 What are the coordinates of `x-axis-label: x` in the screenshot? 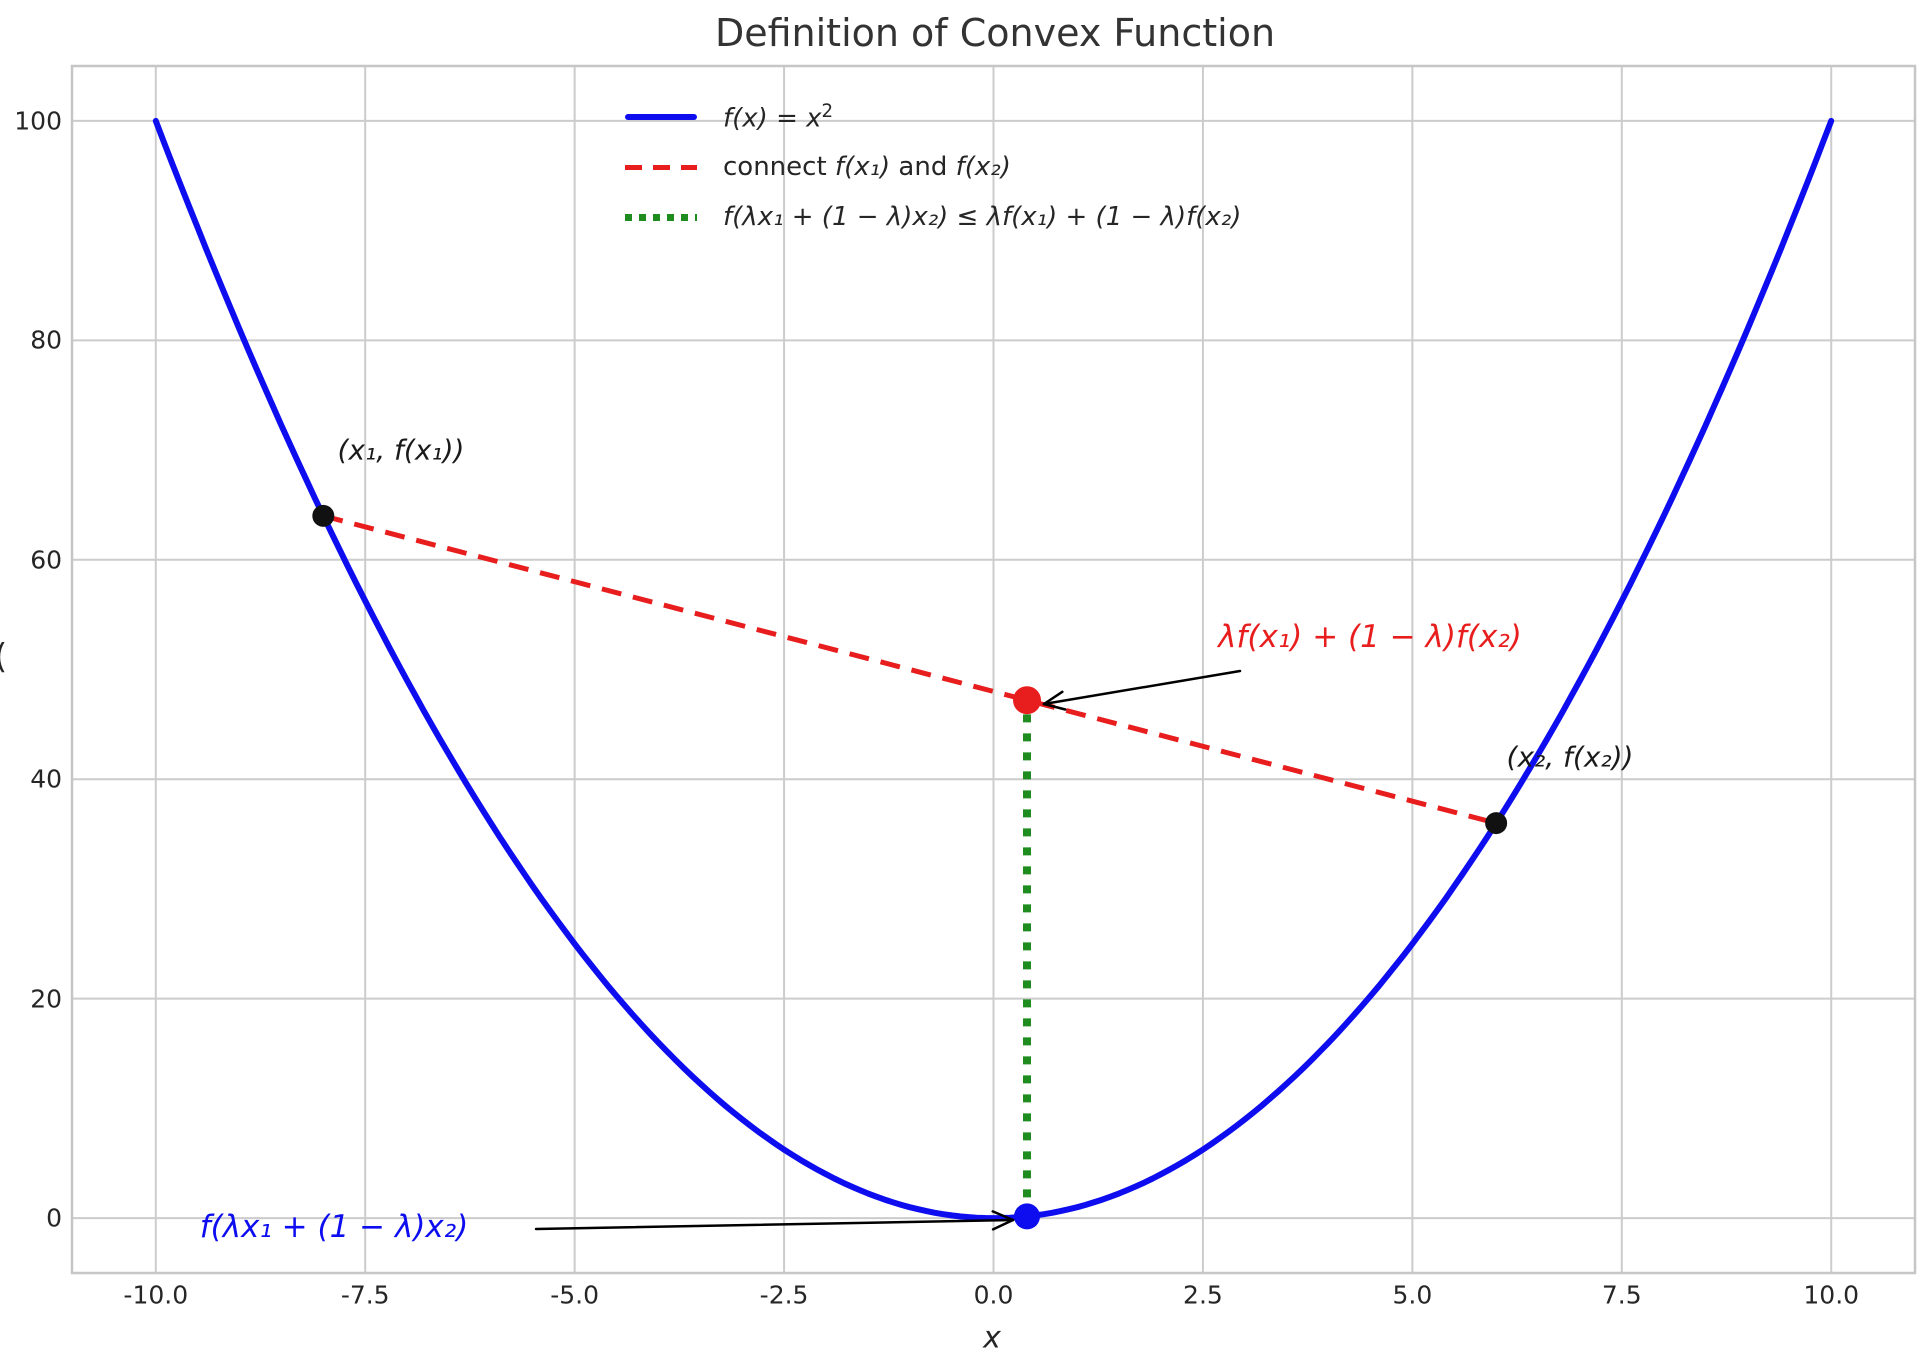 It's located at (992, 1338).